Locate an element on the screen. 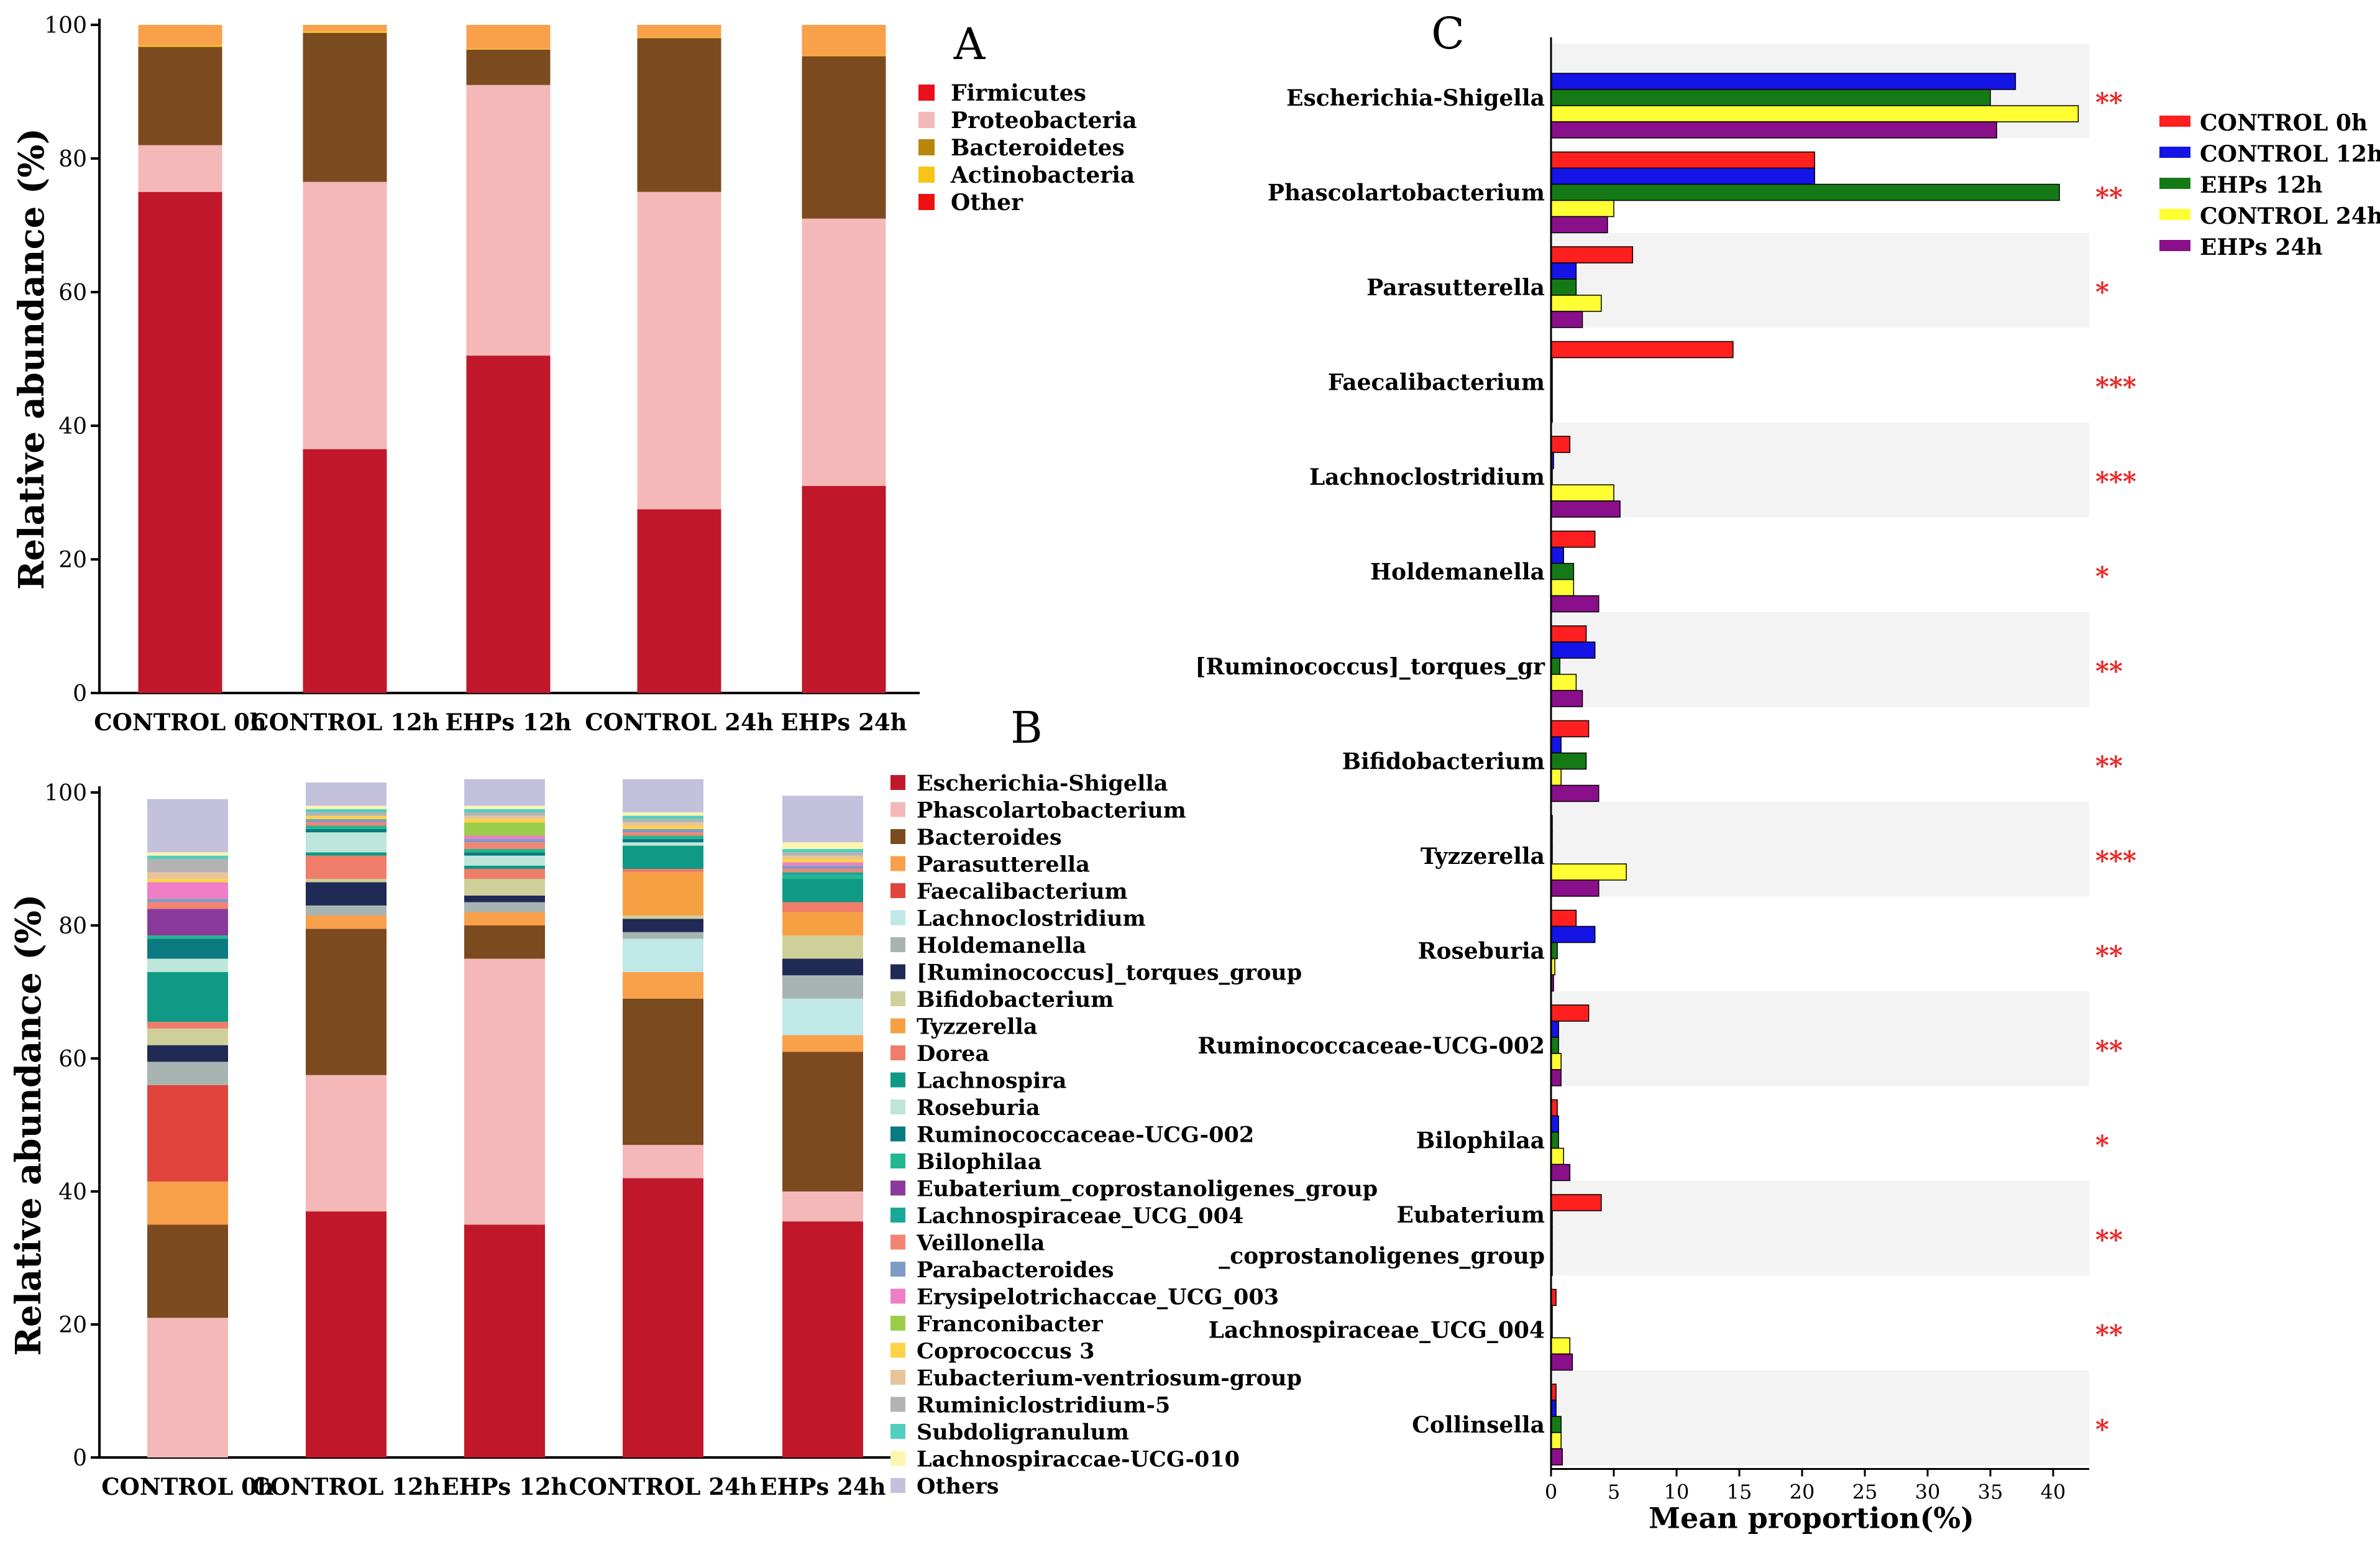 The height and width of the screenshot is (1542, 2380). bar-segment-parabacteroides is located at coordinates (504, 840).